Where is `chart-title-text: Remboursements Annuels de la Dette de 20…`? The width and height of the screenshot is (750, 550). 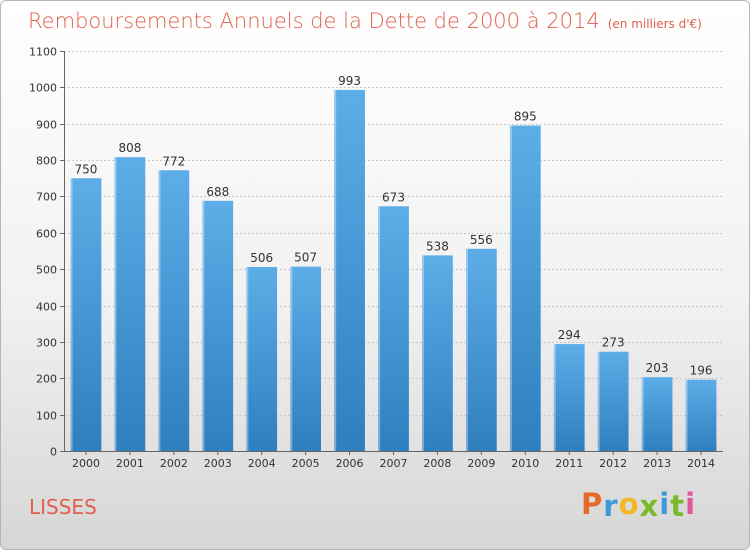 chart-title-text: Remboursements Annuels de la Dette de 20… is located at coordinates (314, 21).